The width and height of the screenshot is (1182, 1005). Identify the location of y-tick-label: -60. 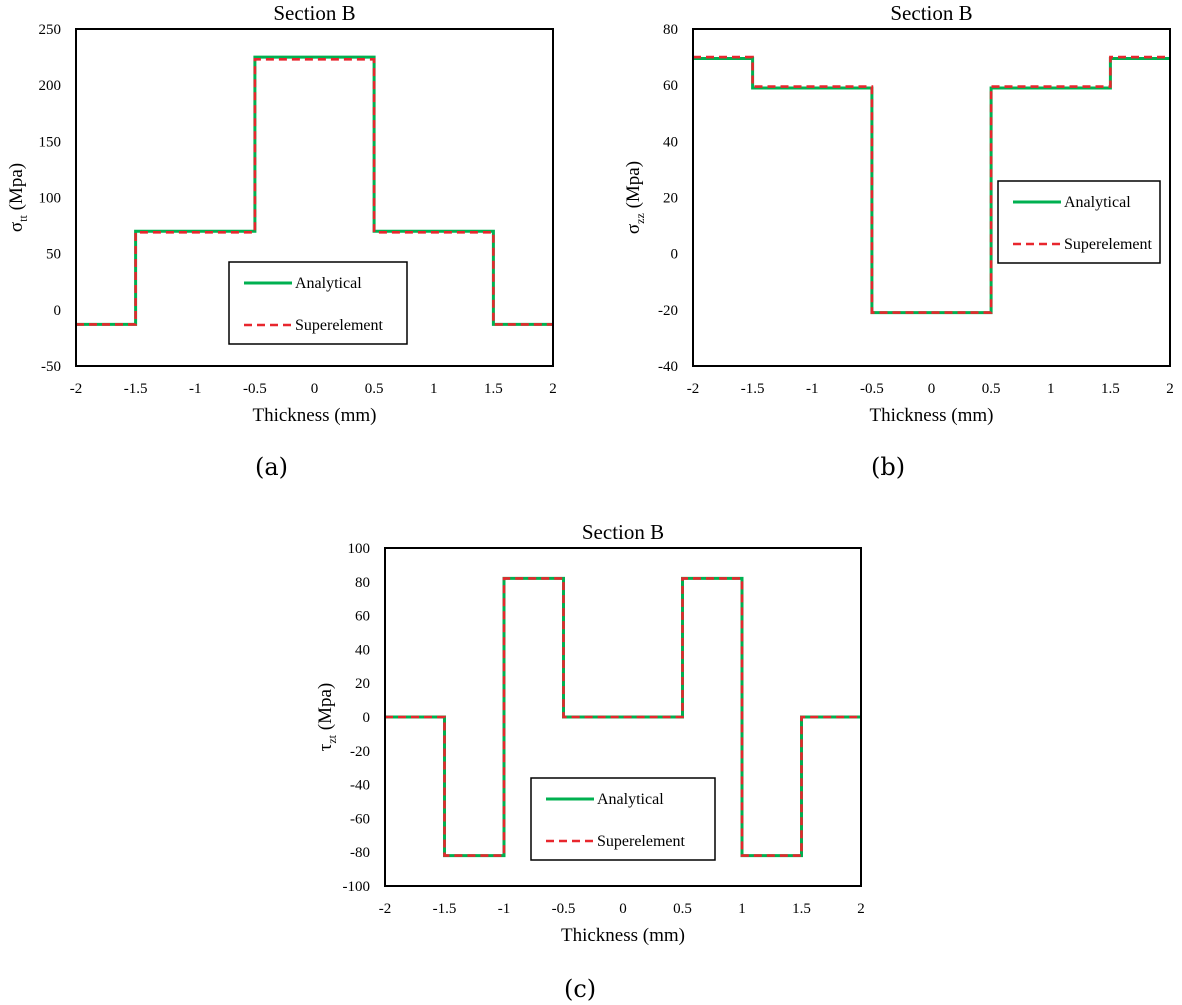
(360, 819).